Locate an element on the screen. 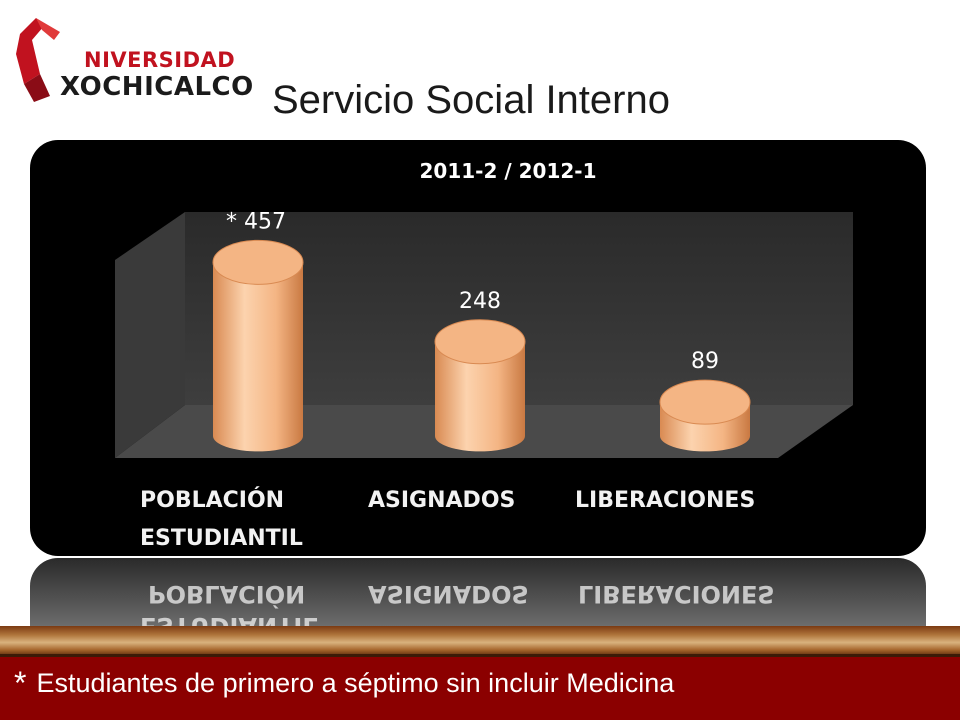 The width and height of the screenshot is (960, 720). bar-2-cap is located at coordinates (480, 342).